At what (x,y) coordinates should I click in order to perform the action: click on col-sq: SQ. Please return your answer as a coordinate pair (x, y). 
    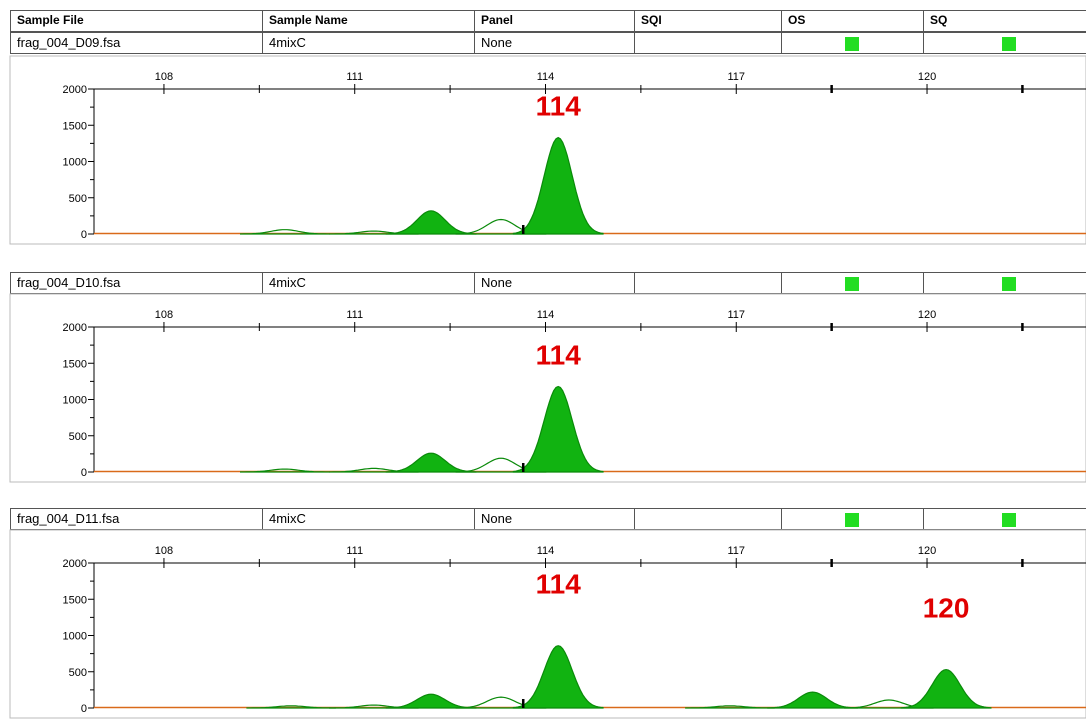
    Looking at the image, I should click on (939, 20).